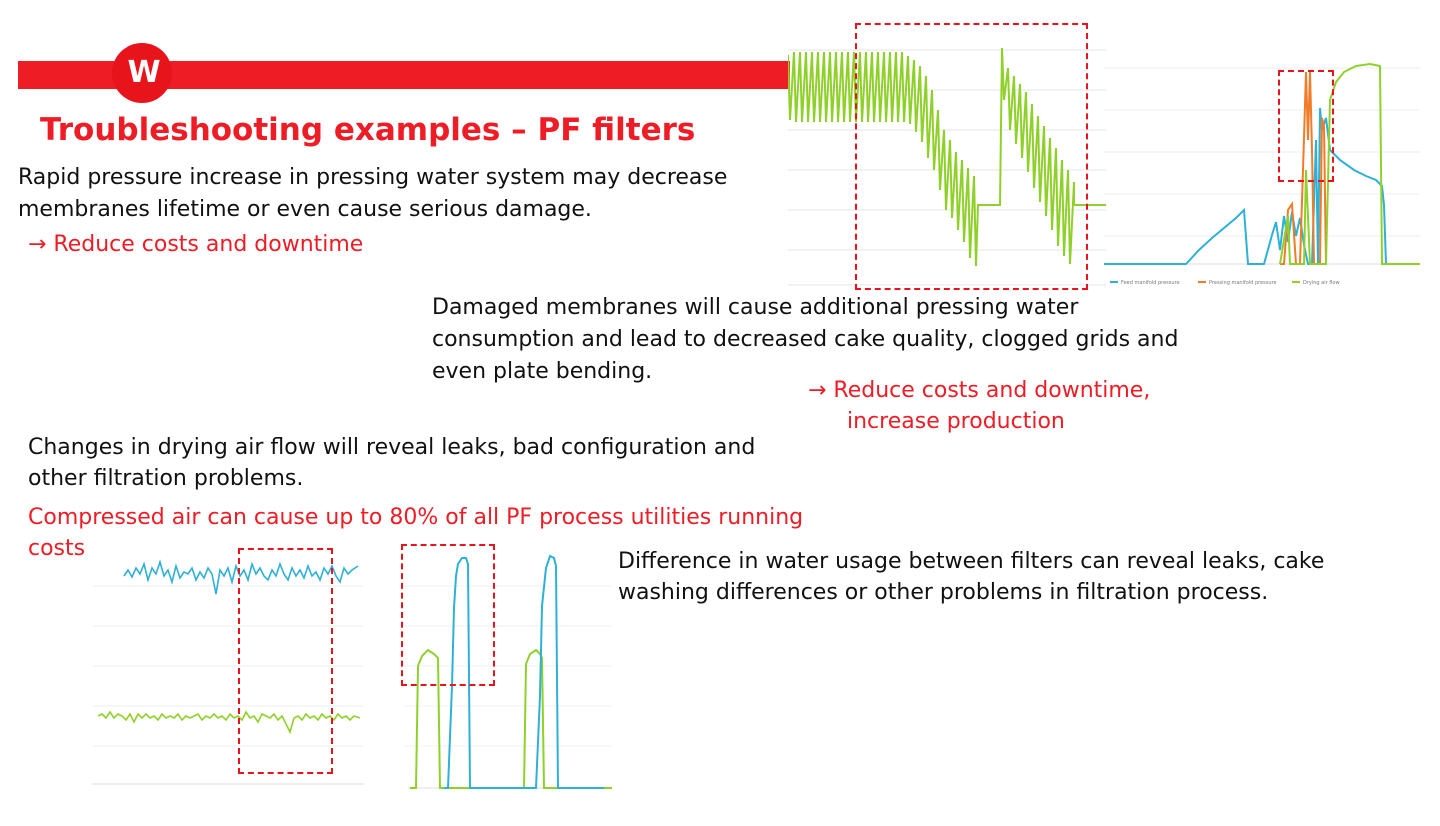 This screenshot has height=826, width=1440. Describe the element at coordinates (166, 478) in the screenshot. I see `block3-line2: other filtration problems.` at that location.